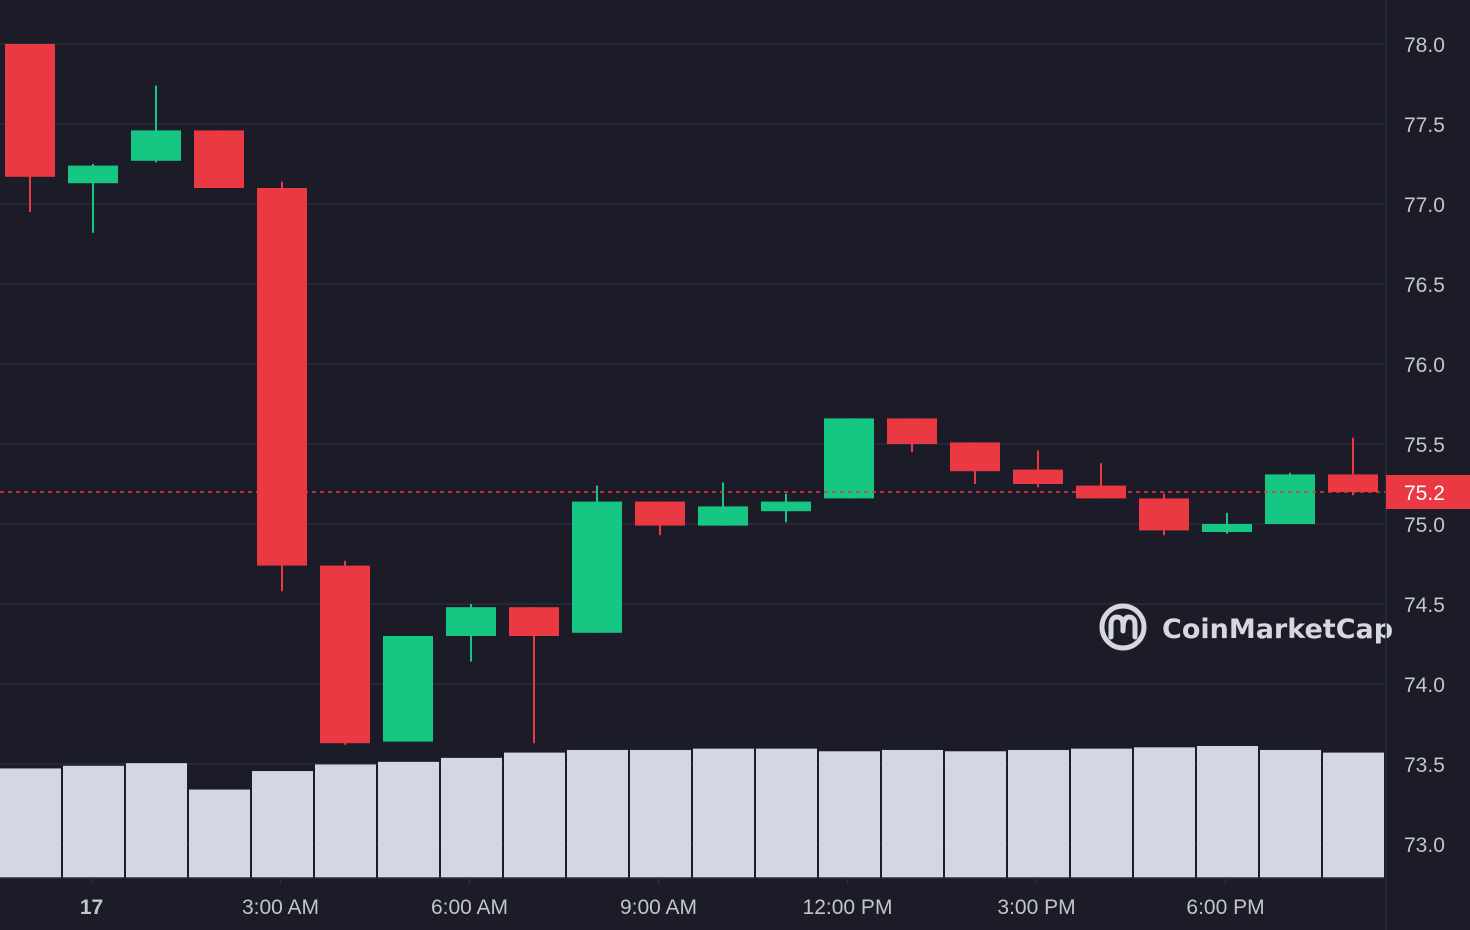 The width and height of the screenshot is (1470, 930). Describe the element at coordinates (692, 812) in the screenshot. I see `volume-bars` at that location.